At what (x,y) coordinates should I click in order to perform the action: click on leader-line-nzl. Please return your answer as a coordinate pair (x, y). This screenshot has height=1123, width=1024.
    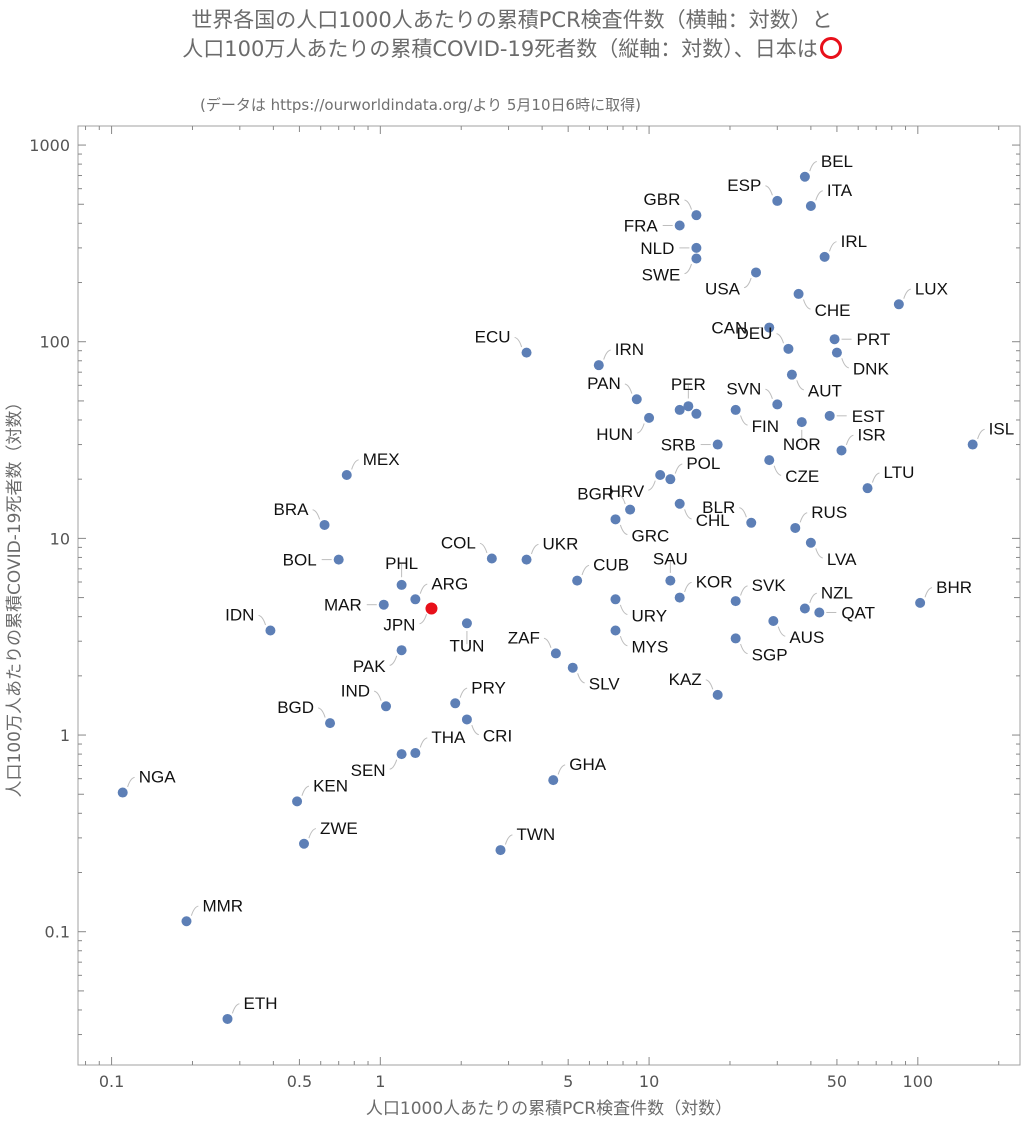
    Looking at the image, I should click on (813, 598).